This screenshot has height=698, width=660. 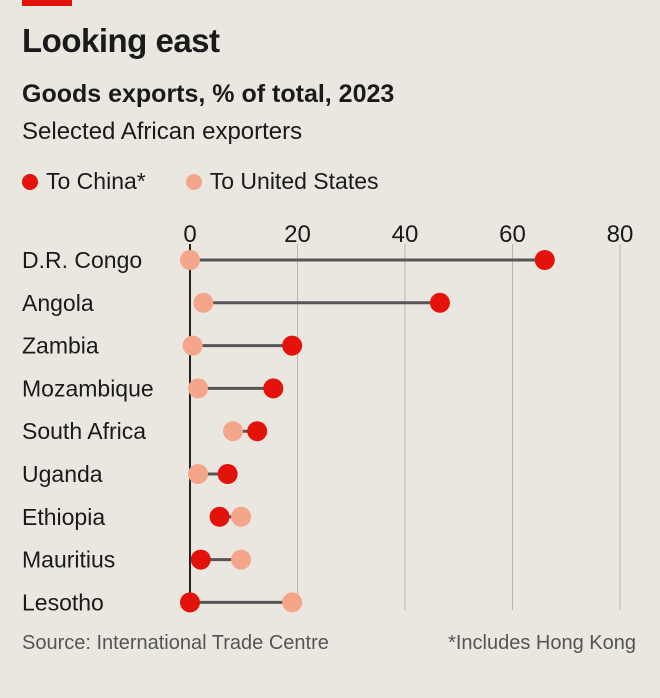 I want to click on x-tick-label: 0, so click(x=189, y=234).